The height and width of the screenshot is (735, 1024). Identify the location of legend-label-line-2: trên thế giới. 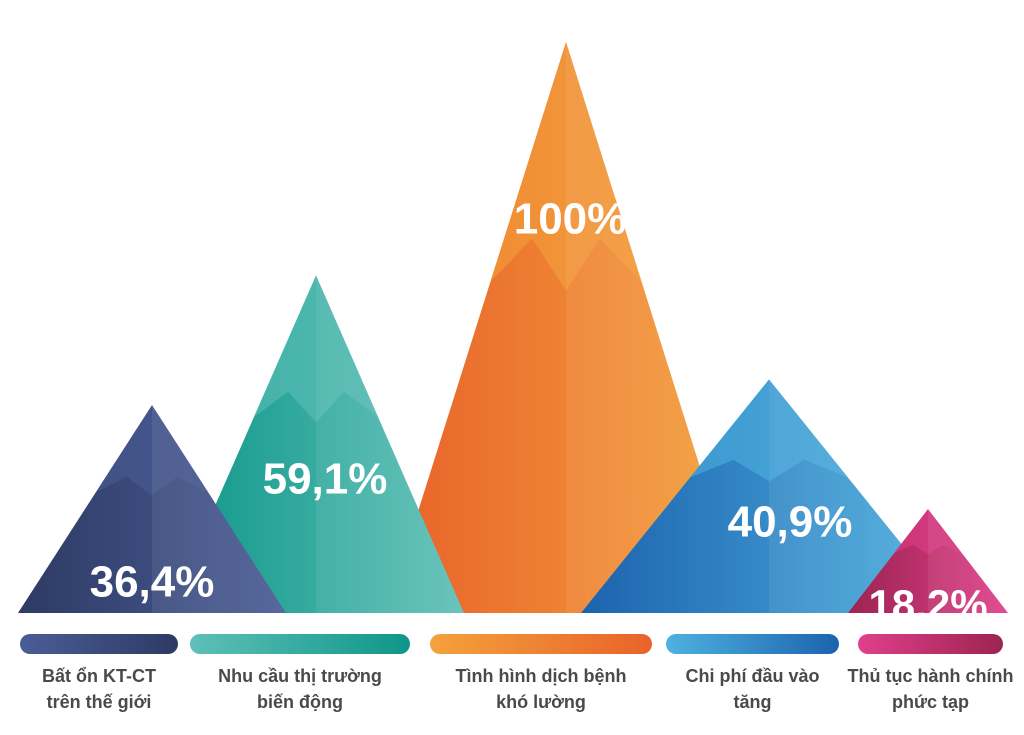
(99, 702).